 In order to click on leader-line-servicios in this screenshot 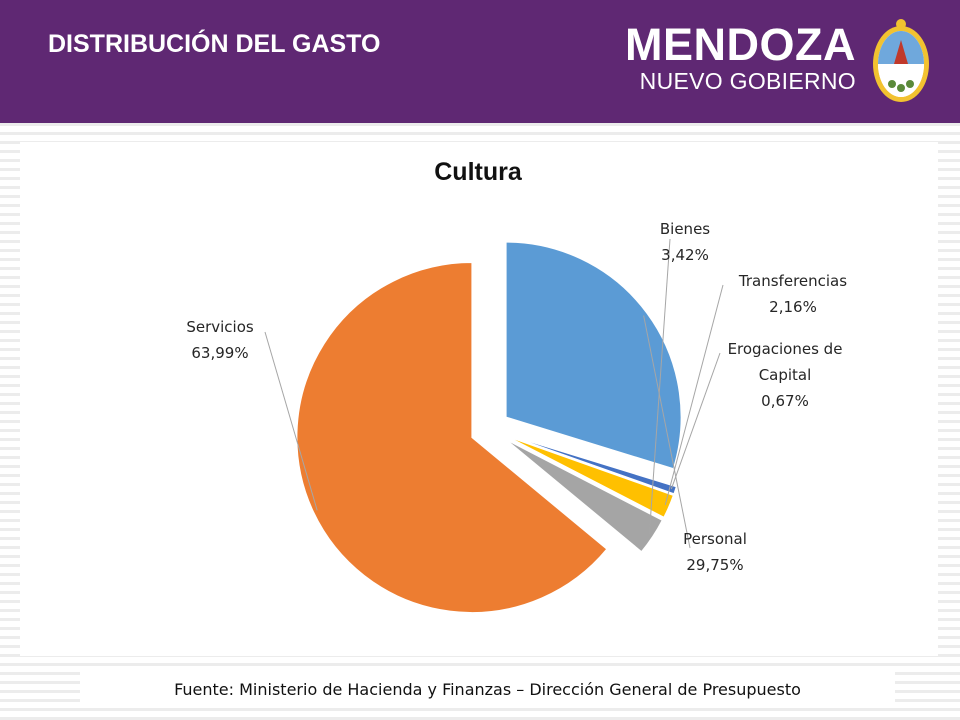, I will do `click(291, 421)`.